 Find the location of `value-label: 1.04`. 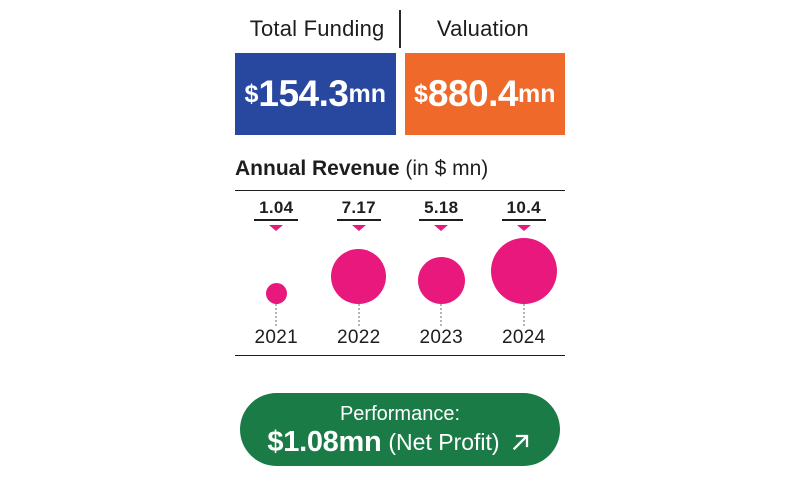

value-label: 1.04 is located at coordinates (276, 209).